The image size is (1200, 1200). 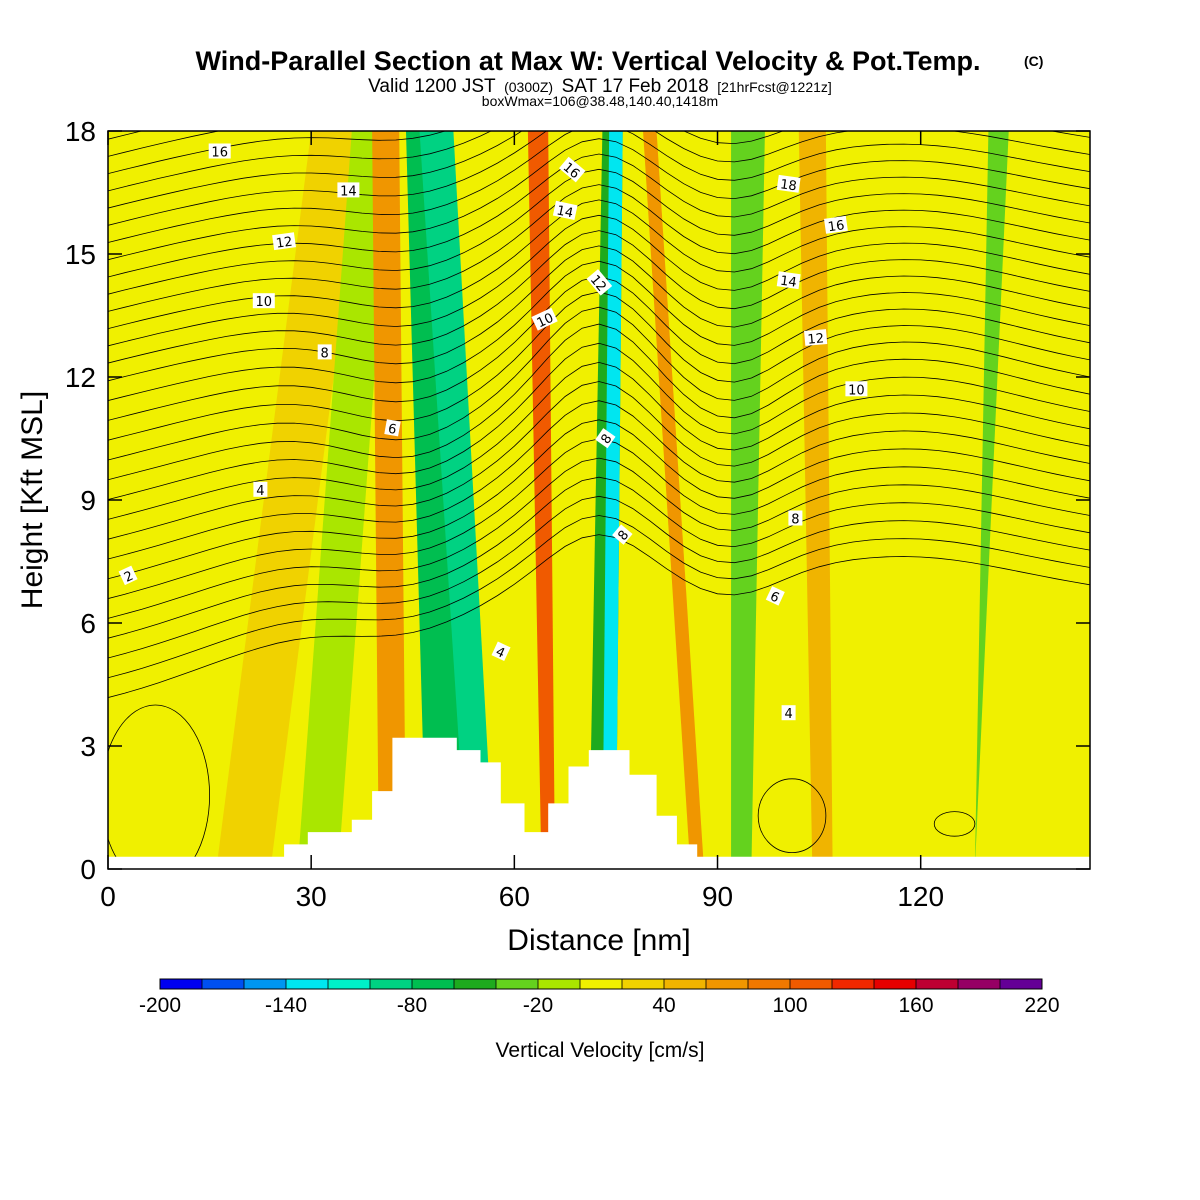 I want to click on colorbar-label: Vertical Velocity [cm/s], so click(x=600, y=1050).